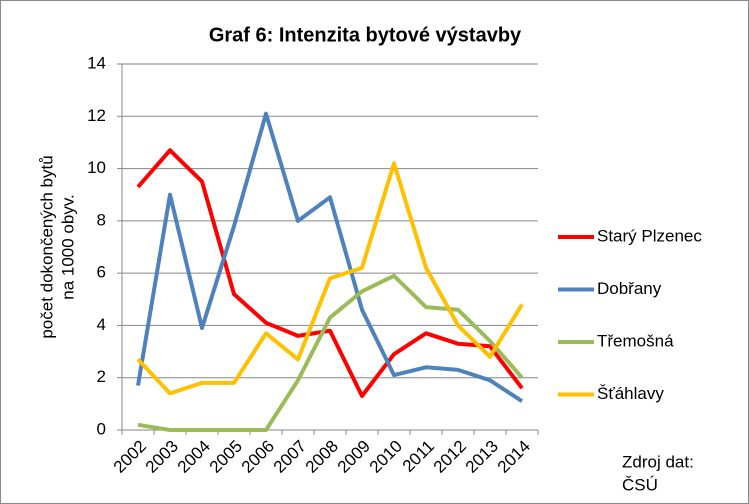  I want to click on y-tick-label: 8, so click(101, 219).